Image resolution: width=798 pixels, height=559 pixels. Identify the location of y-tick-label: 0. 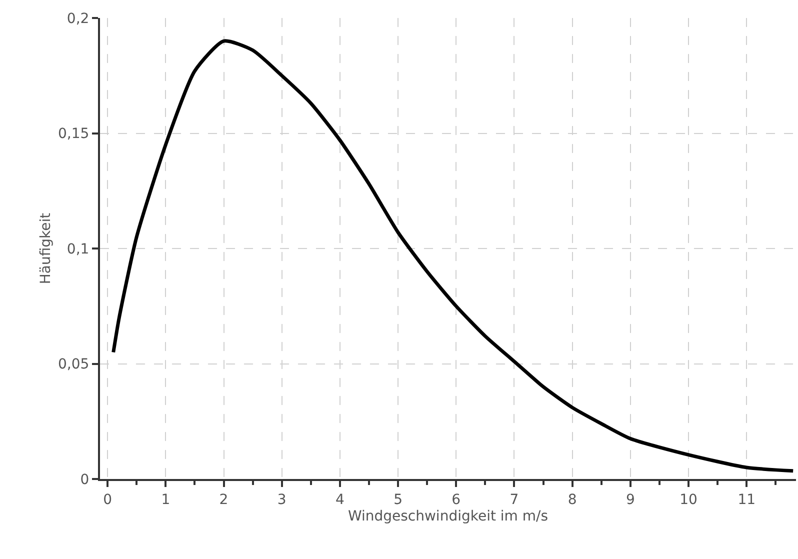
(85, 480).